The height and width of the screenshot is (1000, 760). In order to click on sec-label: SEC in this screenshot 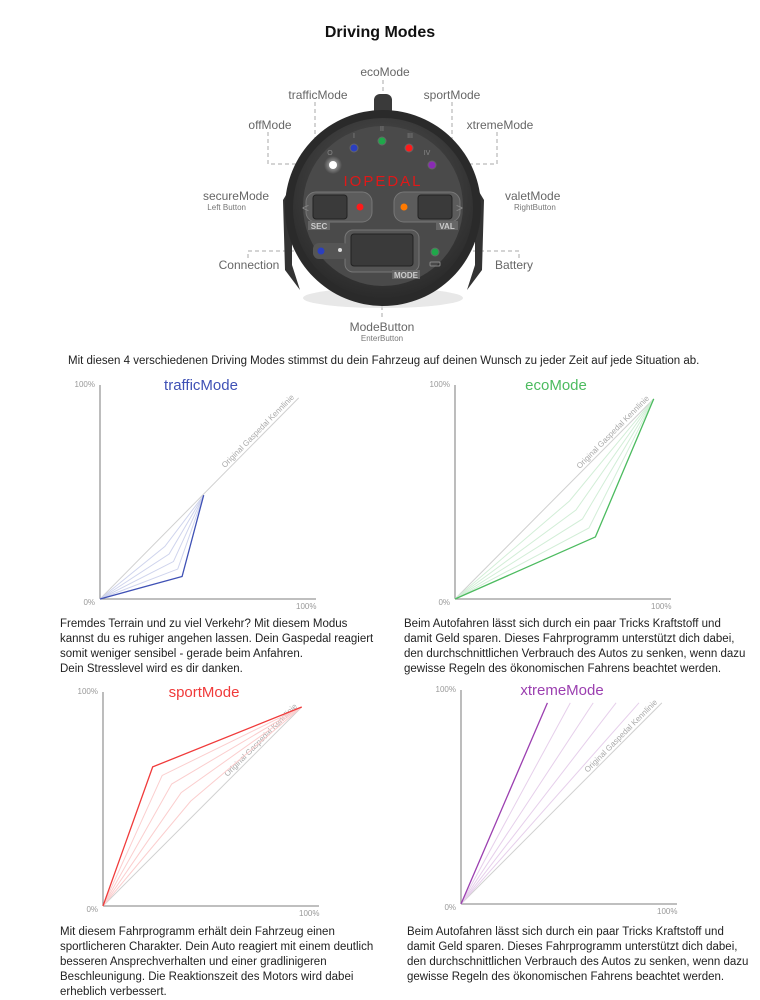, I will do `click(319, 226)`.